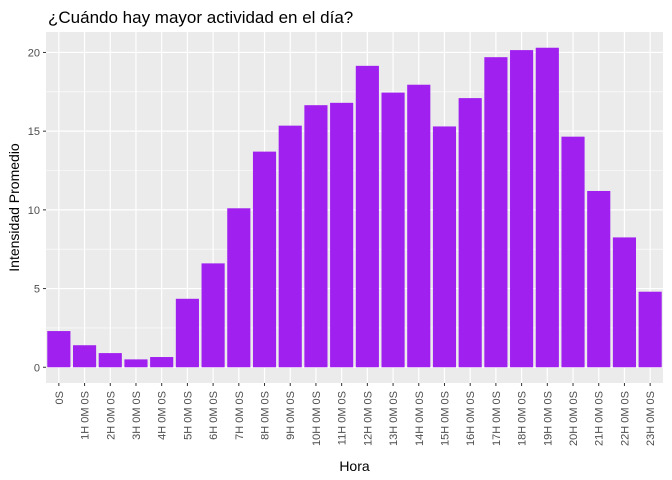  What do you see at coordinates (651, 418) in the screenshot?
I see `x-tick-label: 23H 0M 0S` at bounding box center [651, 418].